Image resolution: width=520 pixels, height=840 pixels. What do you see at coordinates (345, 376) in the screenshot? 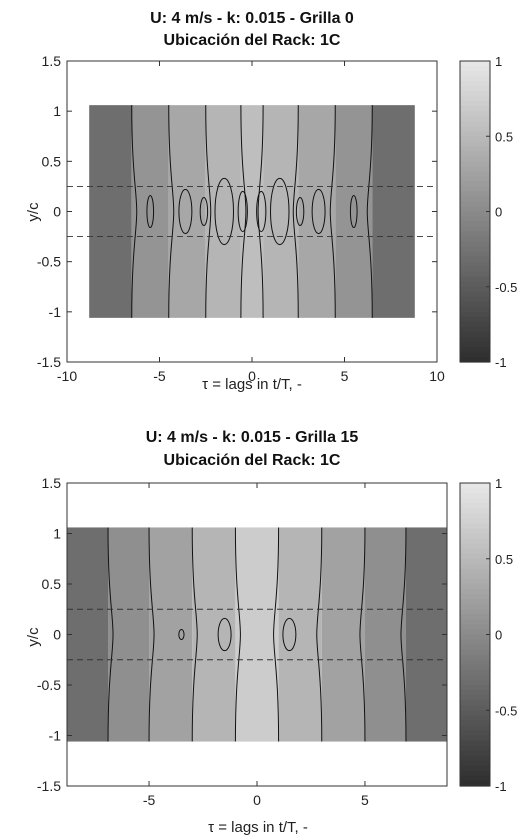
I see `x-tick-label: 5` at bounding box center [345, 376].